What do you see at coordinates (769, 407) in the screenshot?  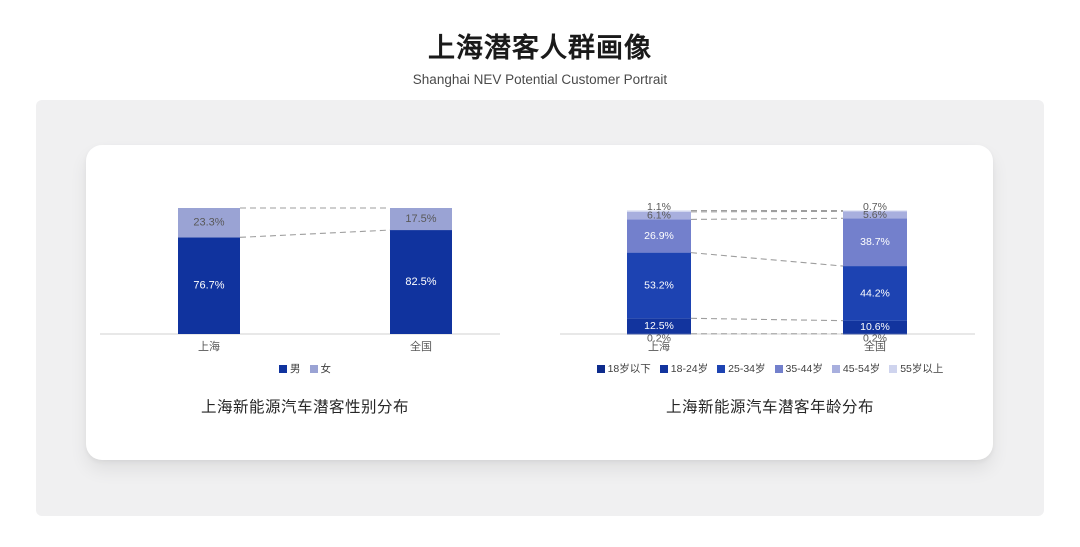 I see `age-chart-title: 上海新能源汽车潜客年龄分布` at bounding box center [769, 407].